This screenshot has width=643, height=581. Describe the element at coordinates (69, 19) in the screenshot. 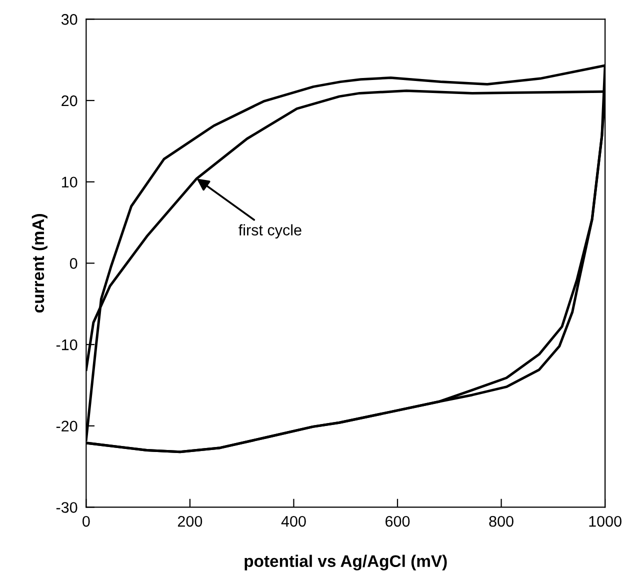

I see `y-tick-label: 30` at that location.